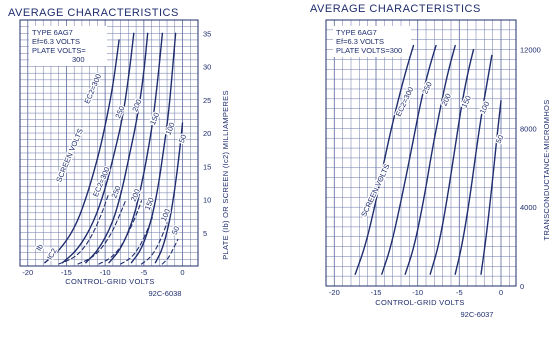  What do you see at coordinates (426, 87) in the screenshot?
I see `curve-label: 250` at bounding box center [426, 87].